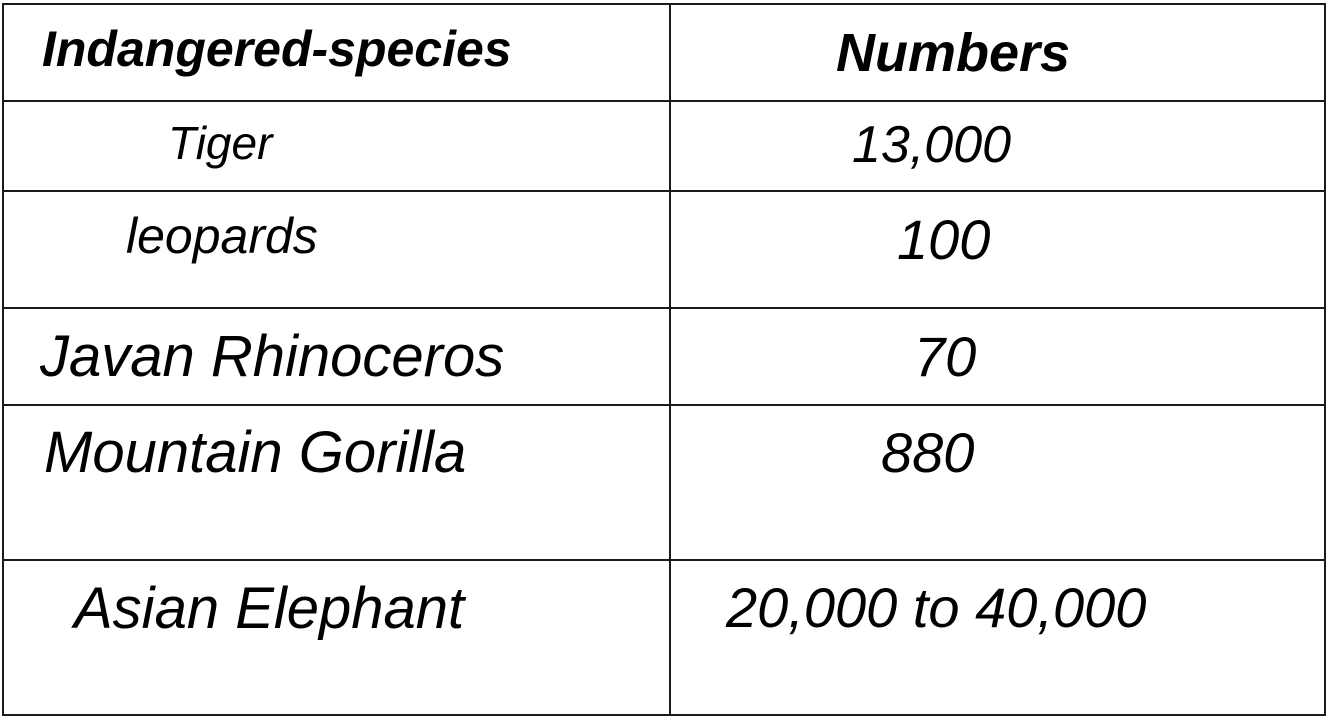  Describe the element at coordinates (277, 49) in the screenshot. I see `header-species: Indangered-species` at that location.